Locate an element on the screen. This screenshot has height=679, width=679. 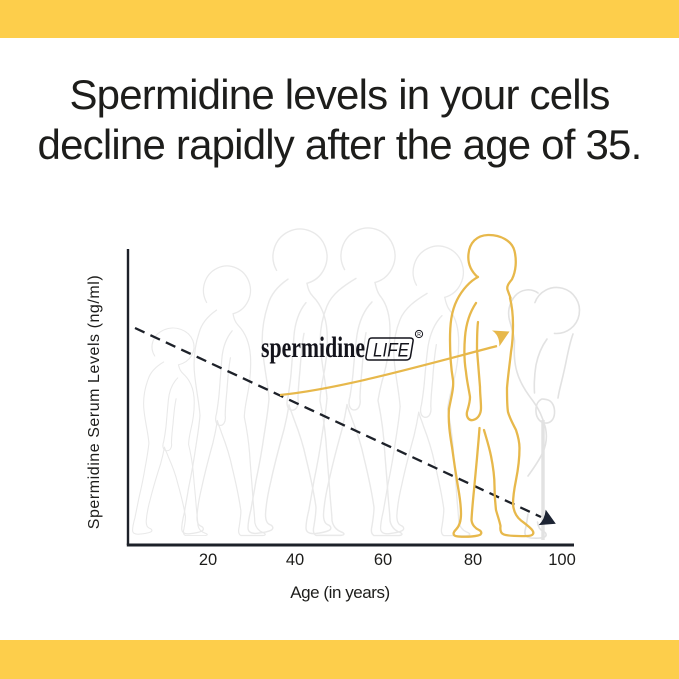
svg-text: R is located at coordinates (419, 335).